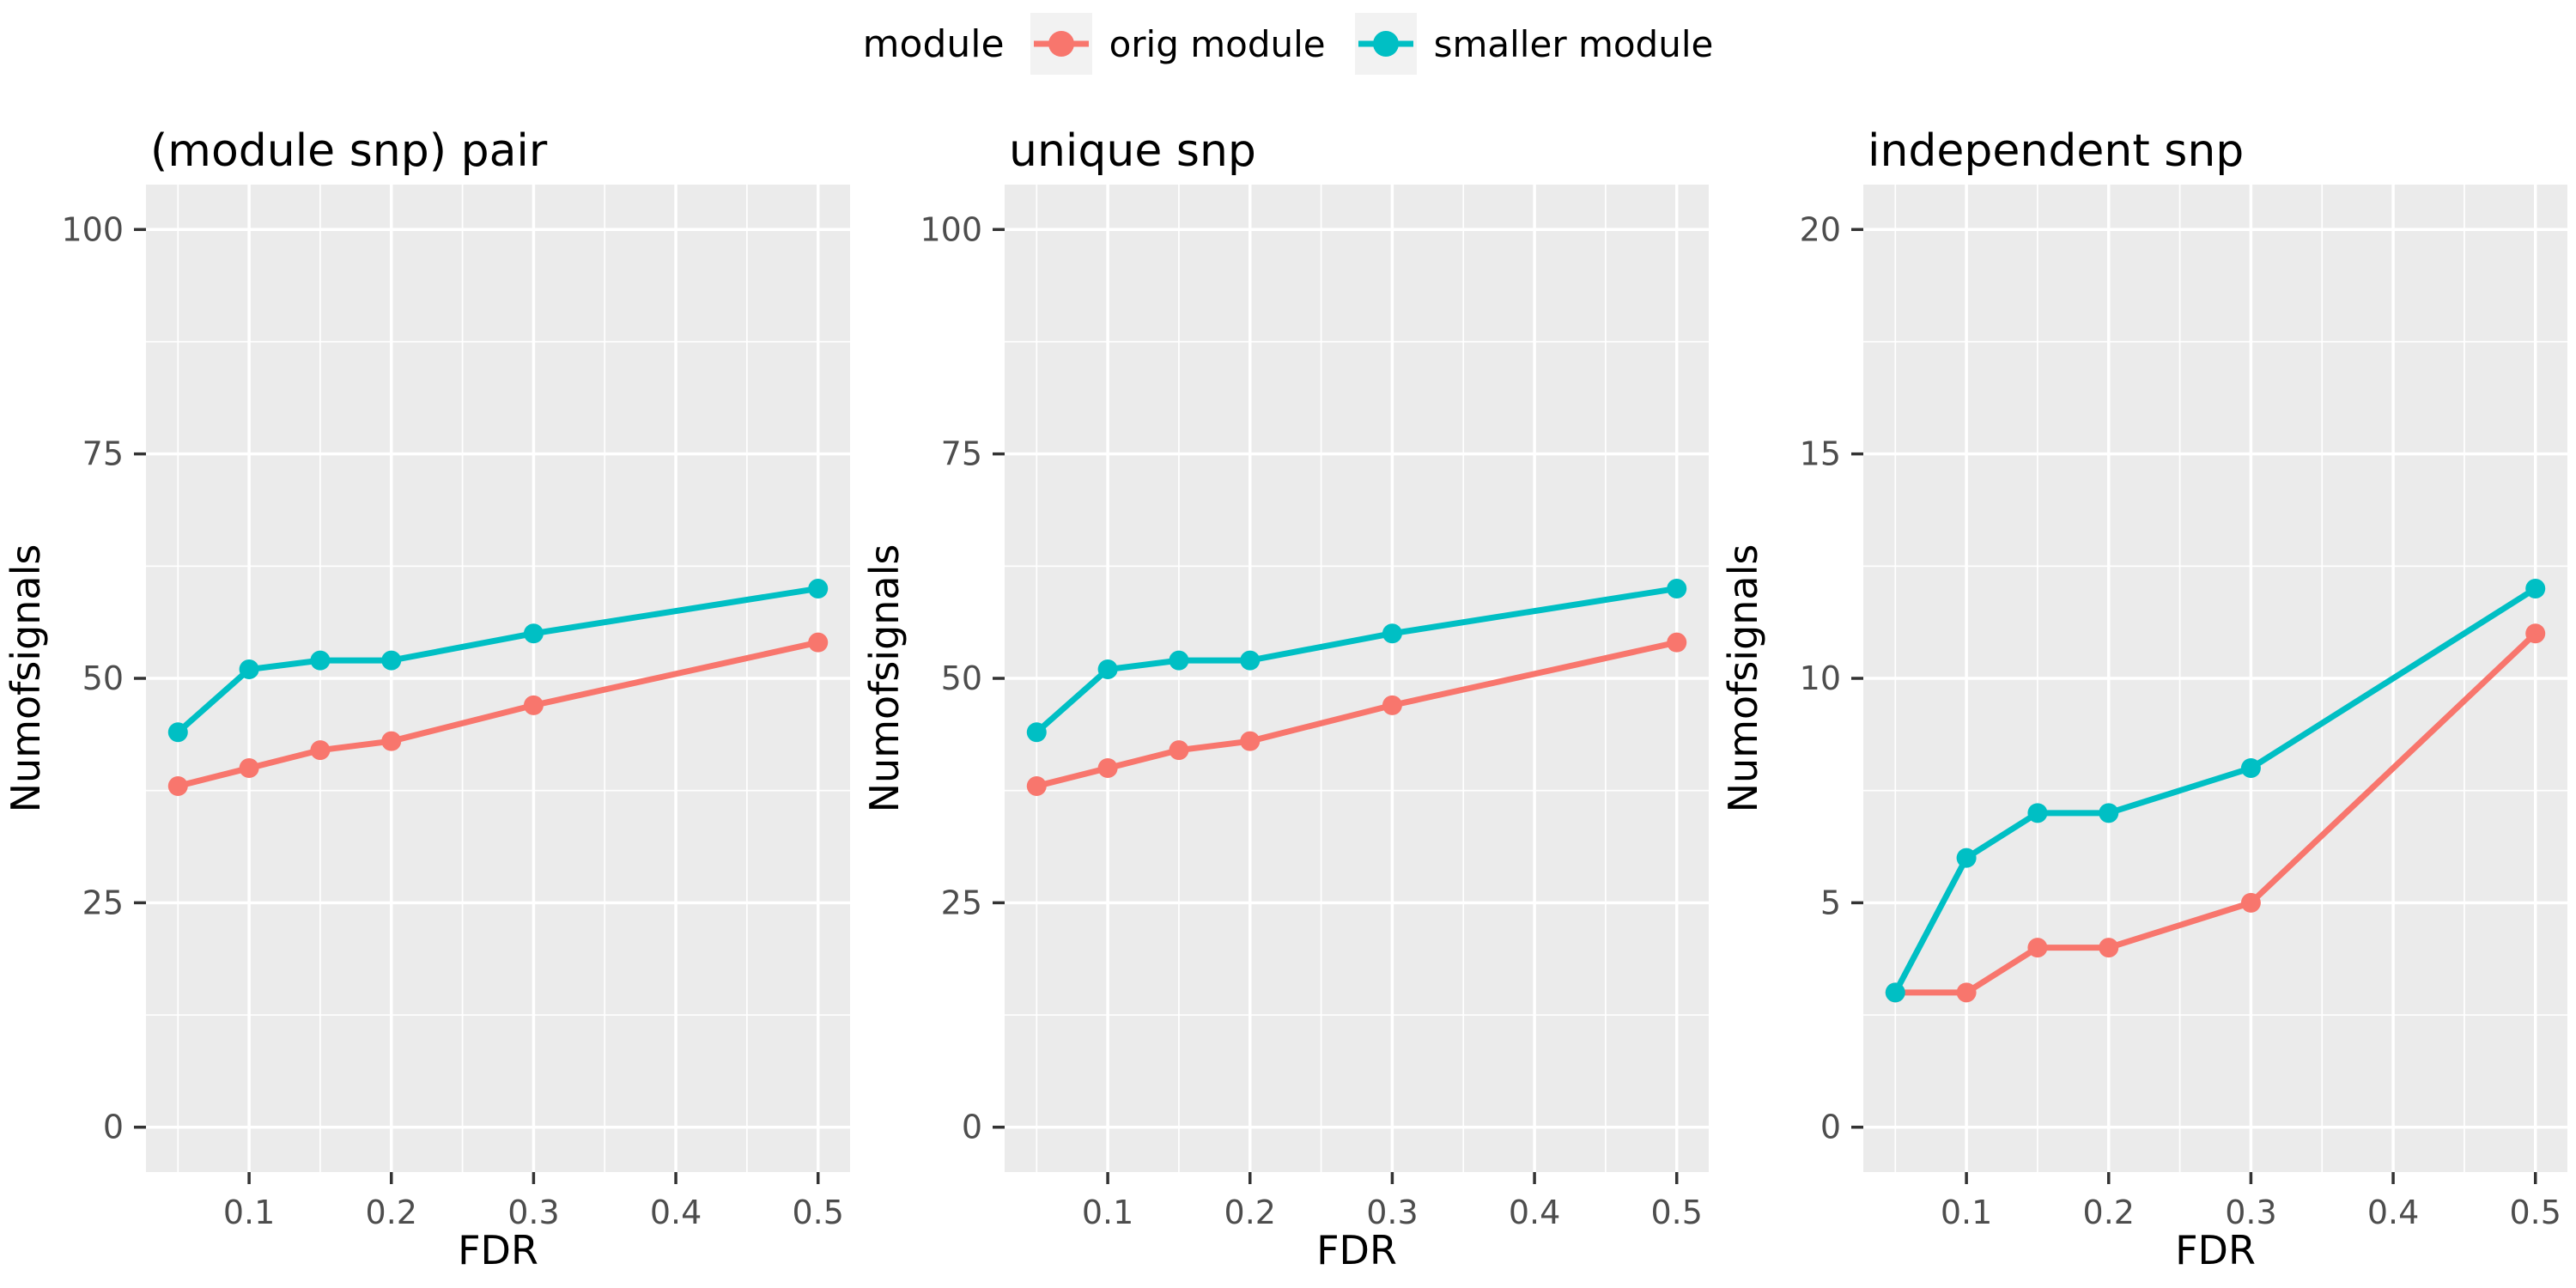 Image resolution: width=2576 pixels, height=1288 pixels. I want to click on legend: module orig module smaller module, so click(1288, 44).